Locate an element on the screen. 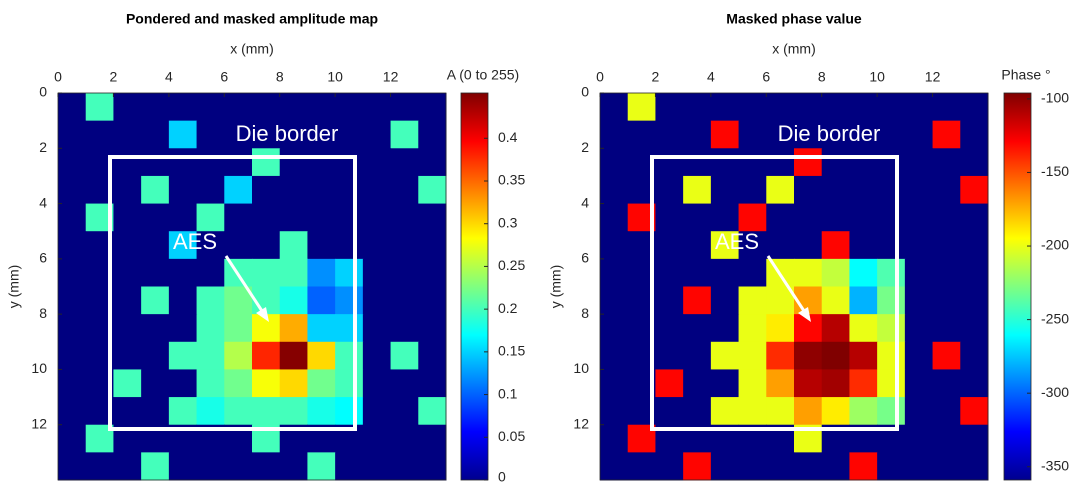 This screenshot has width=1079, height=483. annotation: AES is located at coordinates (737, 241).